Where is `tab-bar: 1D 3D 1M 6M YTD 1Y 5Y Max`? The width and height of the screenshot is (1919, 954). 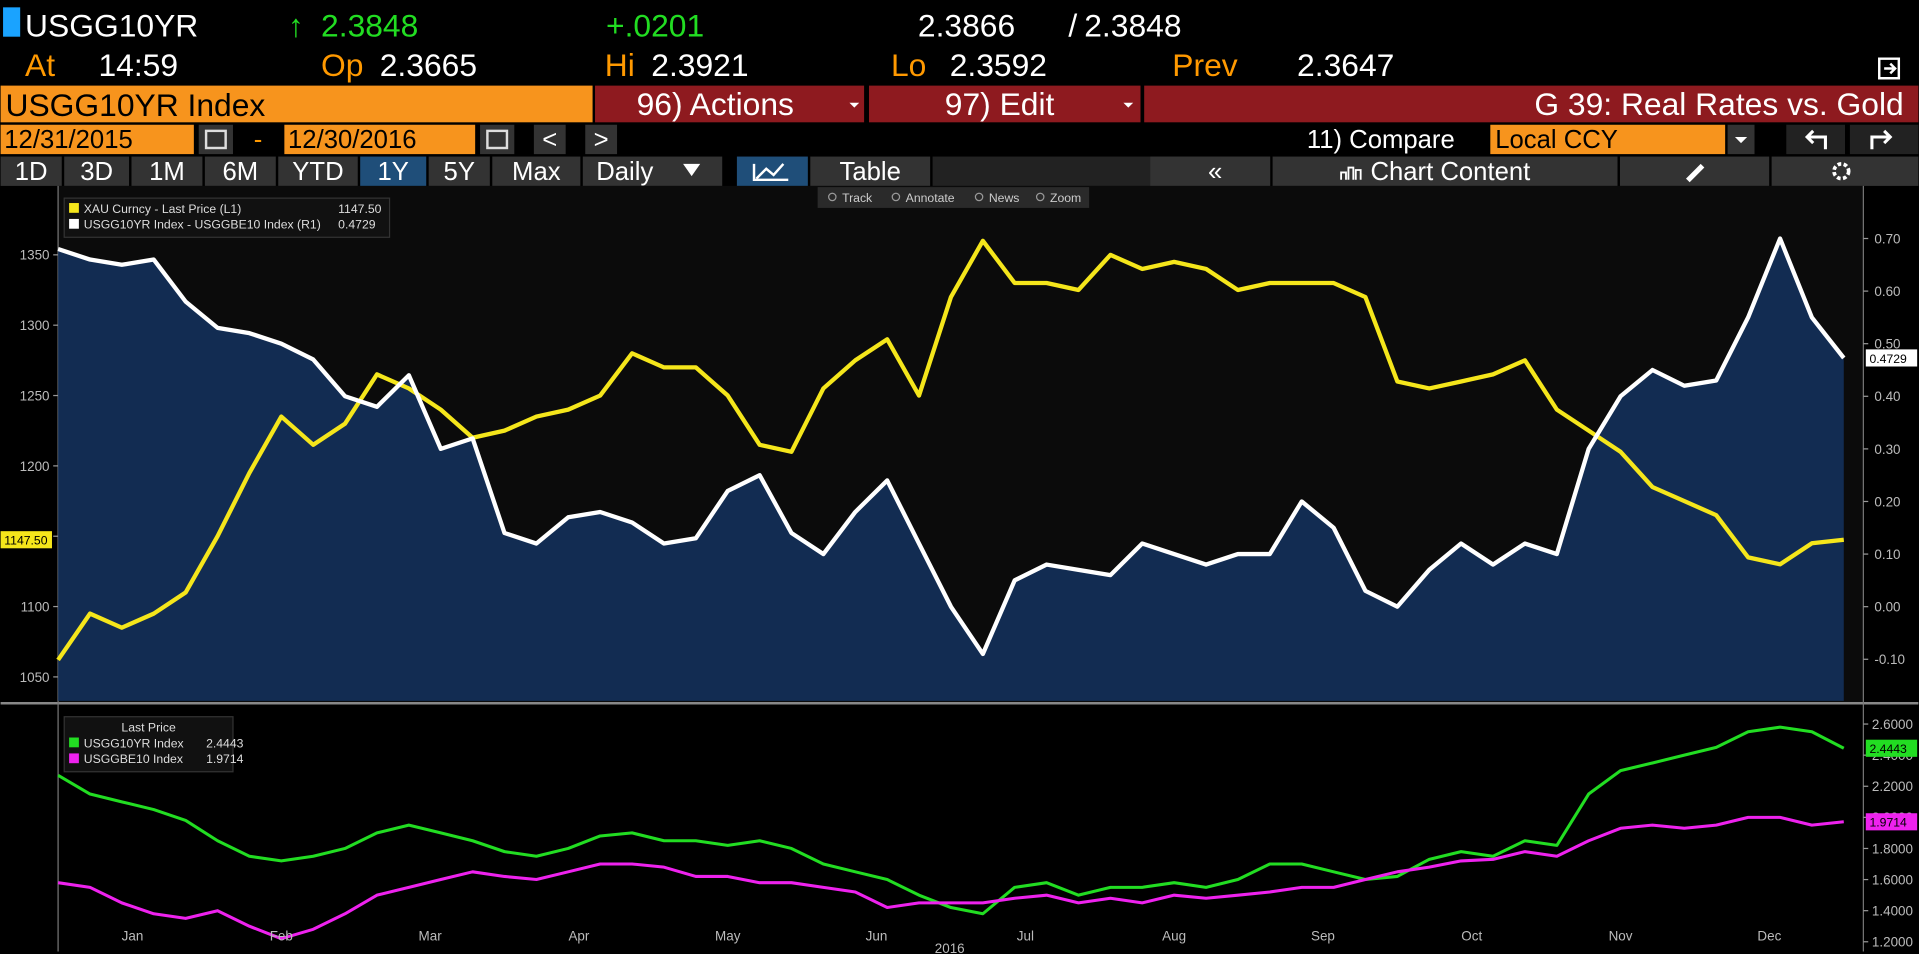 tab-bar: 1D 3D 1M 6M YTD 1Y 5Y Max is located at coordinates (290, 171).